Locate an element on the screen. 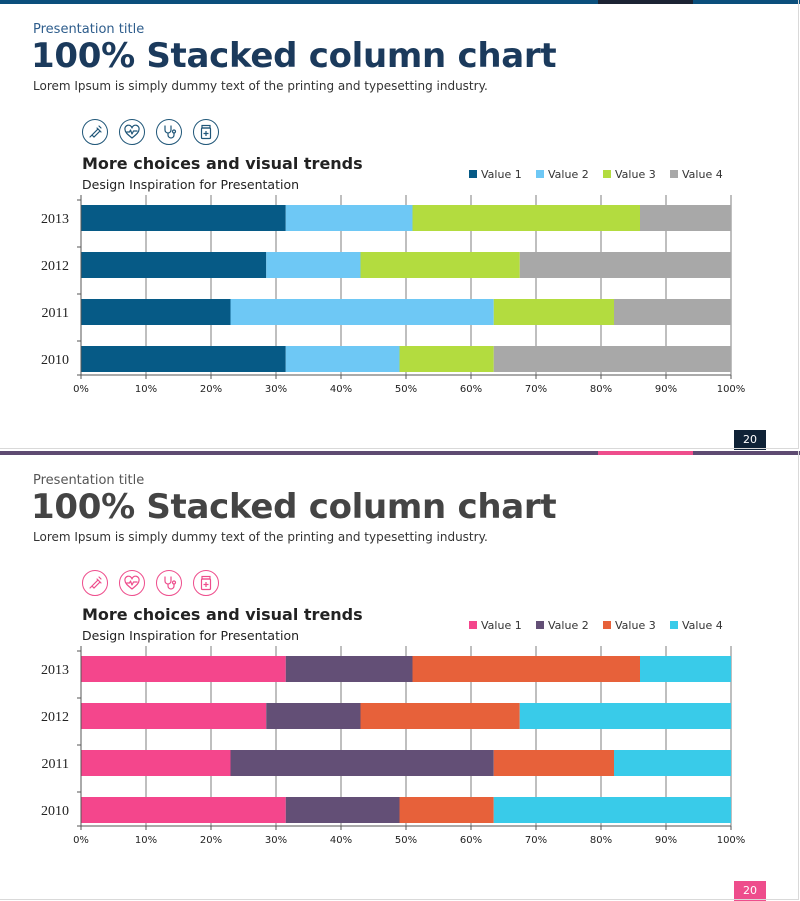  top-bar-main is located at coordinates (400, 2).